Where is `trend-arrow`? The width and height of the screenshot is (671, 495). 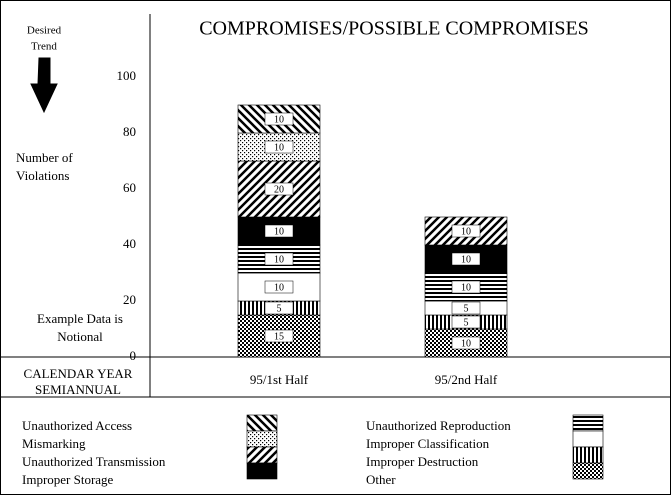 trend-arrow is located at coordinates (44, 85).